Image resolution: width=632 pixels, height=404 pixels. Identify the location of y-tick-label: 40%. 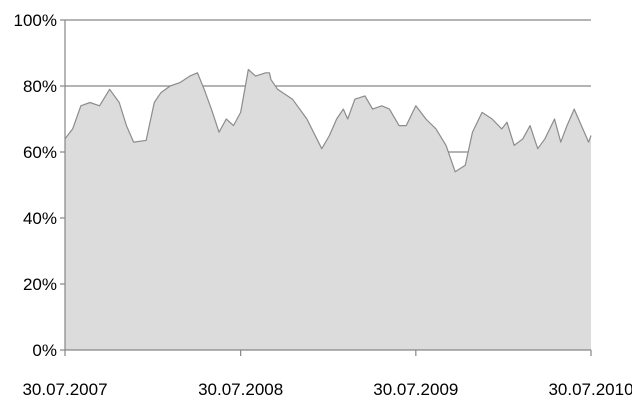
(40, 218).